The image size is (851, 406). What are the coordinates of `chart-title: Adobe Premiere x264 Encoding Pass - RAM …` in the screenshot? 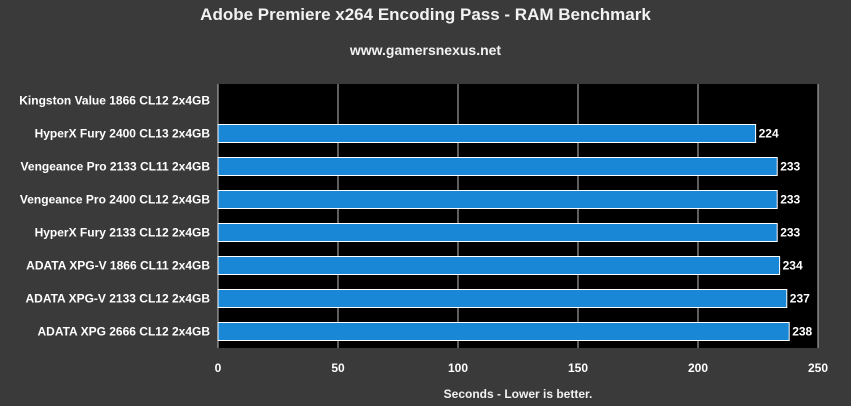 It's located at (425, 14).